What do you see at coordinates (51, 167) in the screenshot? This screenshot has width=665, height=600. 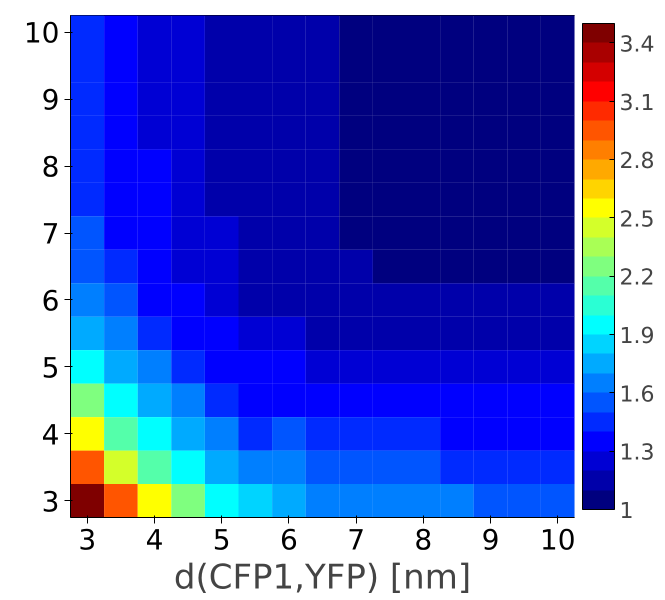 I see `y-tick-label: 8` at bounding box center [51, 167].